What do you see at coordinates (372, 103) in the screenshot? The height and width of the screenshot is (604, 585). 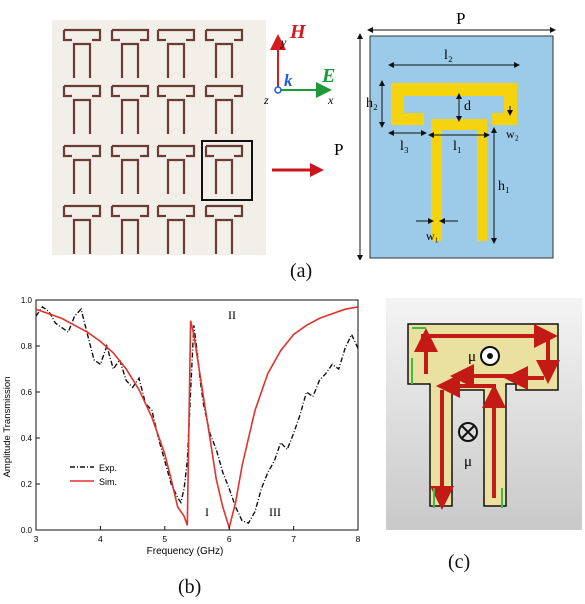 I see `h2-label: h₂` at bounding box center [372, 103].